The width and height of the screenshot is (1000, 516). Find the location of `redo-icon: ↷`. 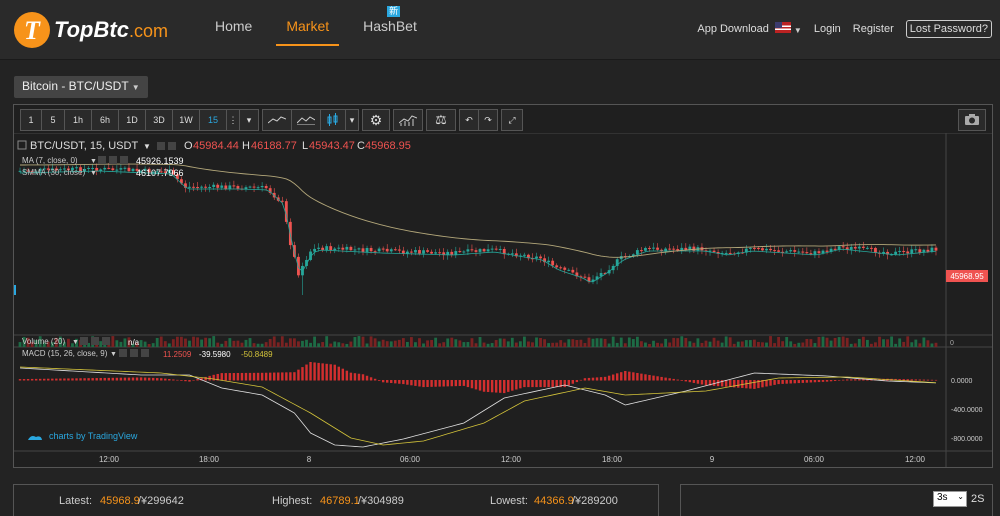

redo-icon: ↷ is located at coordinates (488, 120).